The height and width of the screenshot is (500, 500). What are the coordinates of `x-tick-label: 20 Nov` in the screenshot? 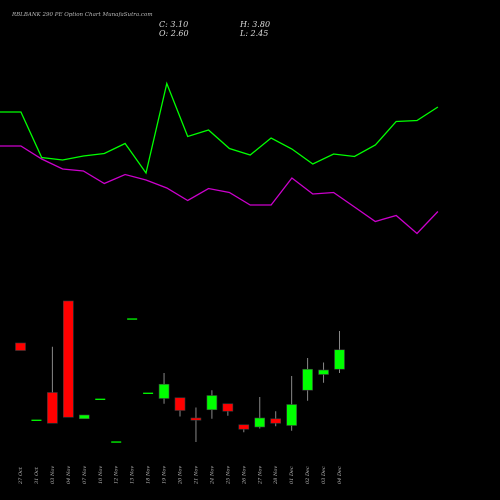 It's located at (181, 475).